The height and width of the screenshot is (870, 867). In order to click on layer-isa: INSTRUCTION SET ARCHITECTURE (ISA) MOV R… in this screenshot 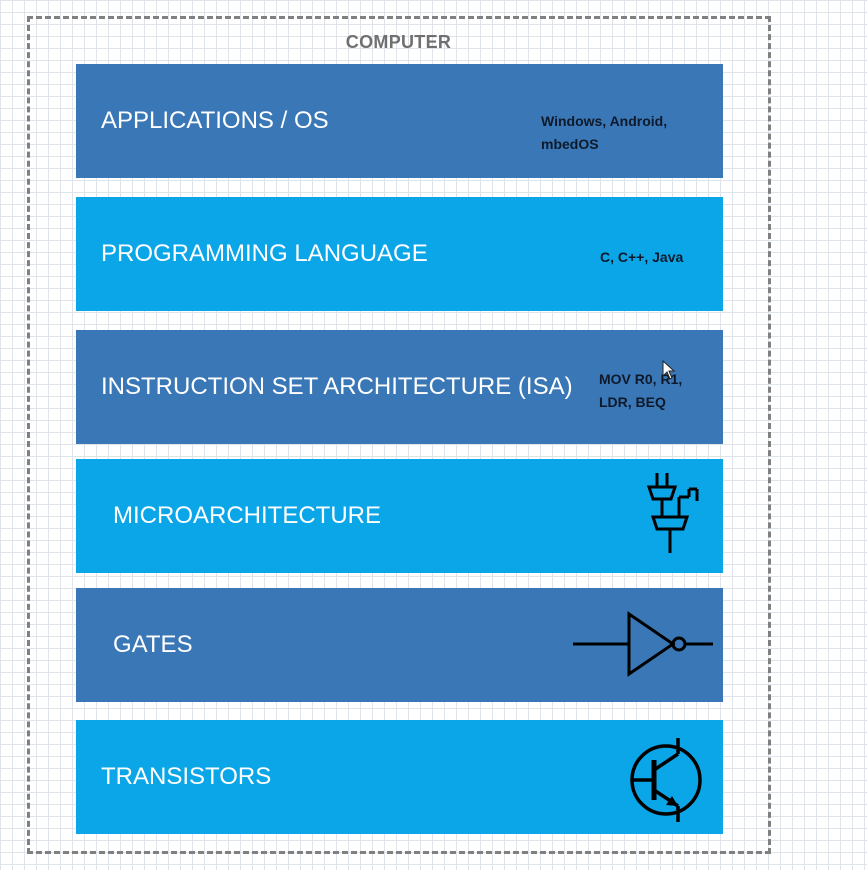, I will do `click(399, 387)`.